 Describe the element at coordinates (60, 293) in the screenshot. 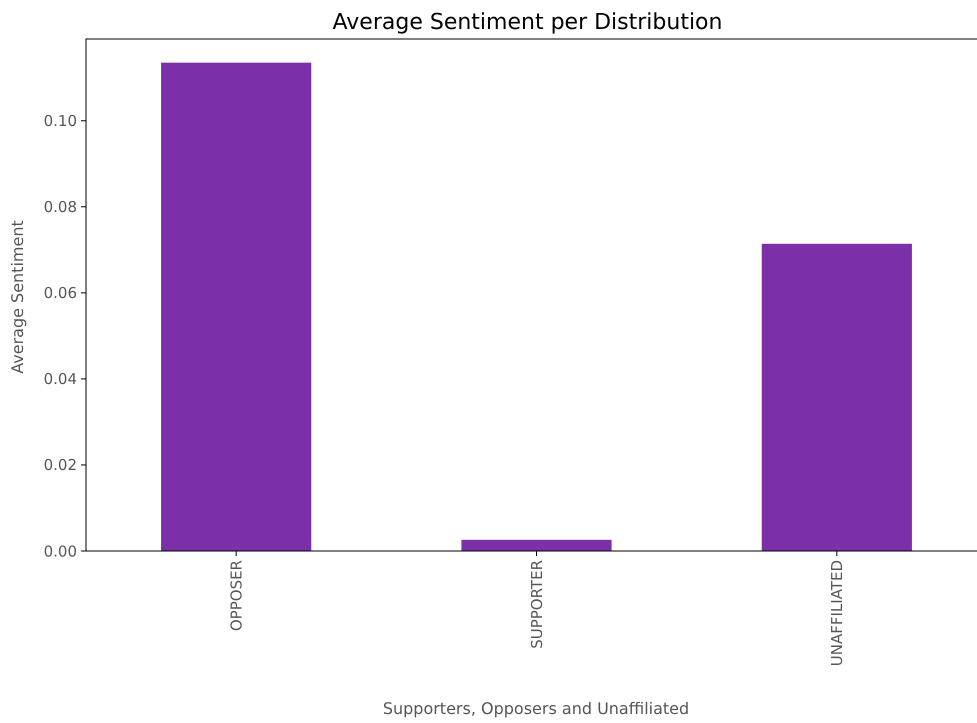

I see `y-tick-label: 0.06` at that location.